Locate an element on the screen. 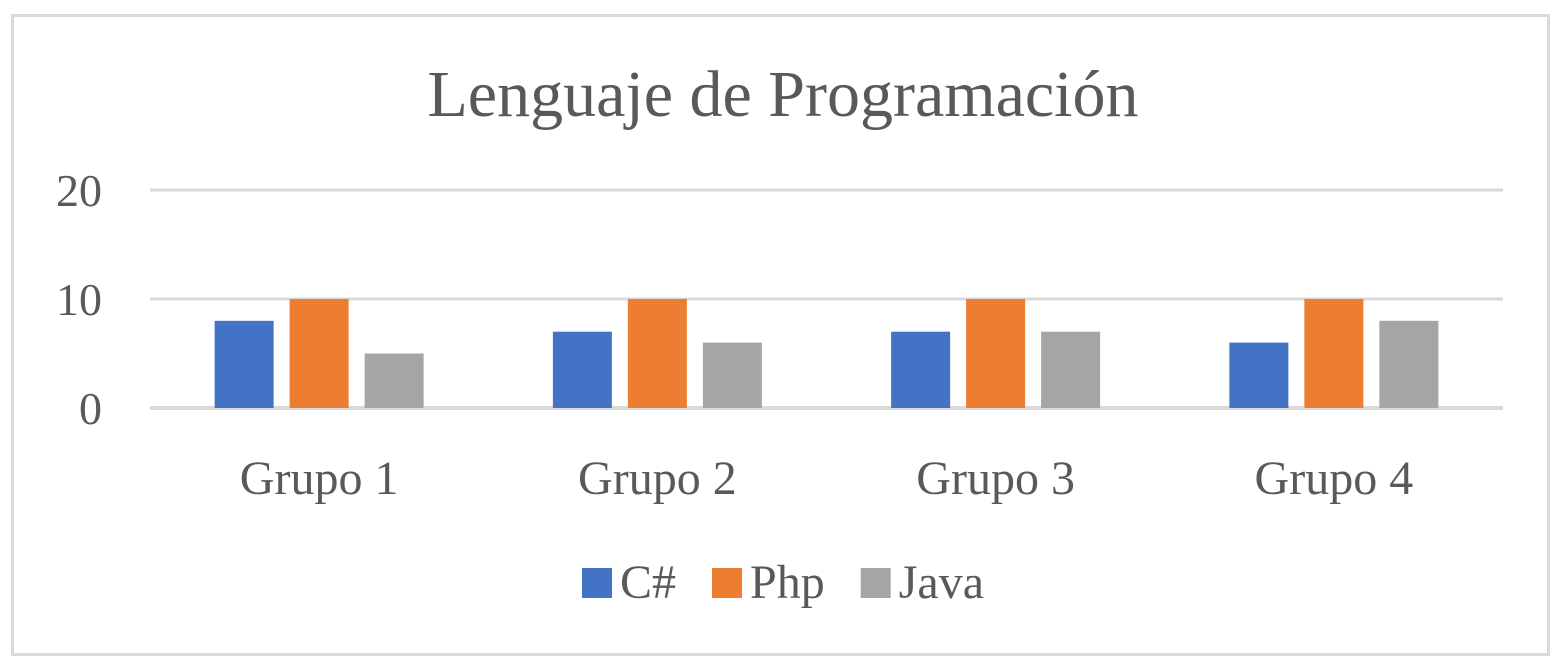  x-category-label: Grupo 3 is located at coordinates (995, 478).